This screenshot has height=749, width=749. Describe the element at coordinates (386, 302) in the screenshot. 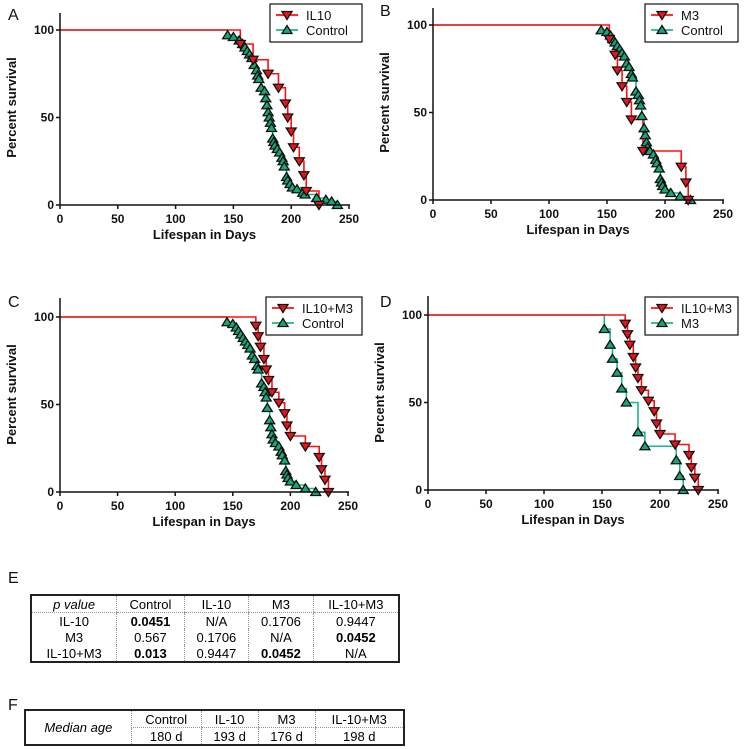

I see `panel-label: D` at that location.